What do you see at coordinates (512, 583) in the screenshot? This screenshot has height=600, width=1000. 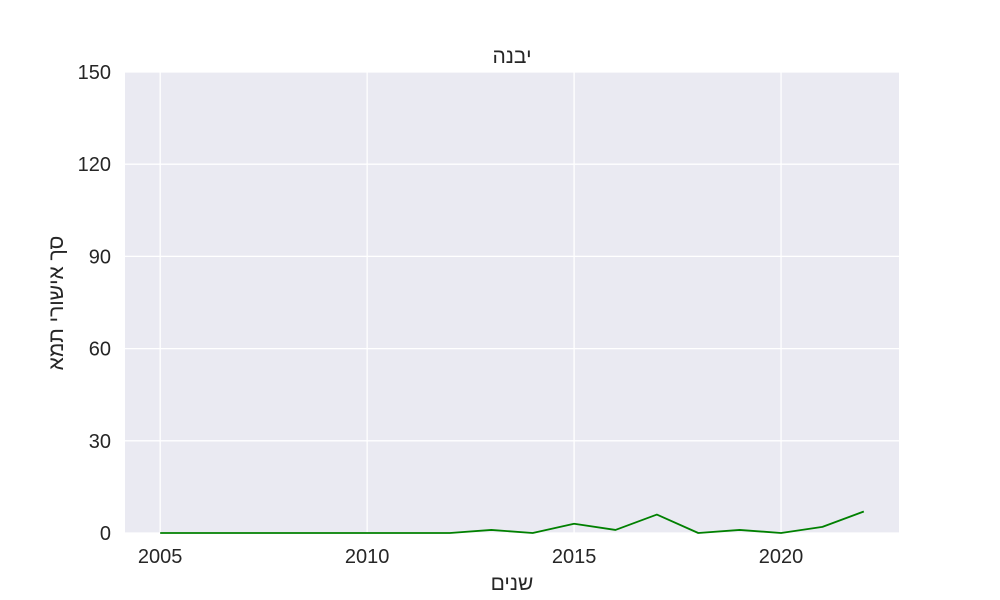 I see `x-axis-title: שנים` at bounding box center [512, 583].